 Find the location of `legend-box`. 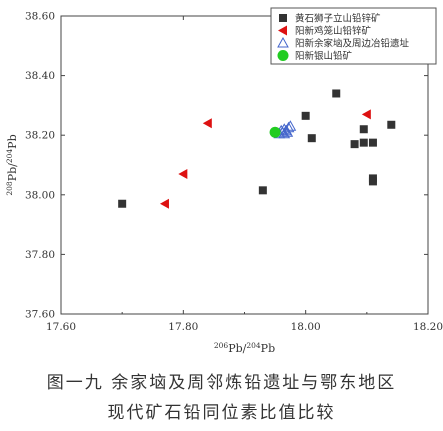

legend-box is located at coordinates (353, 36).